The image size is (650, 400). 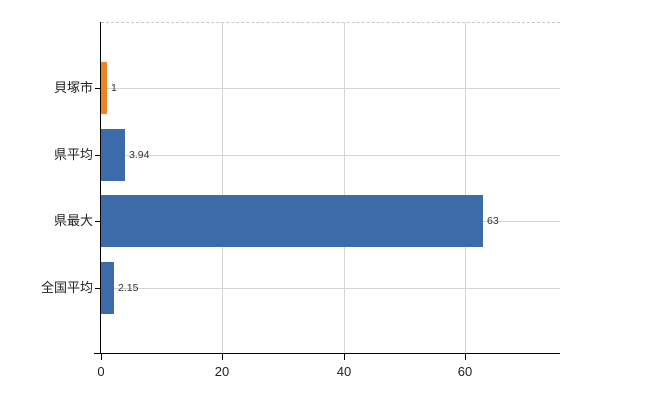 What do you see at coordinates (330, 22) in the screenshot?
I see `plot-top-border` at bounding box center [330, 22].